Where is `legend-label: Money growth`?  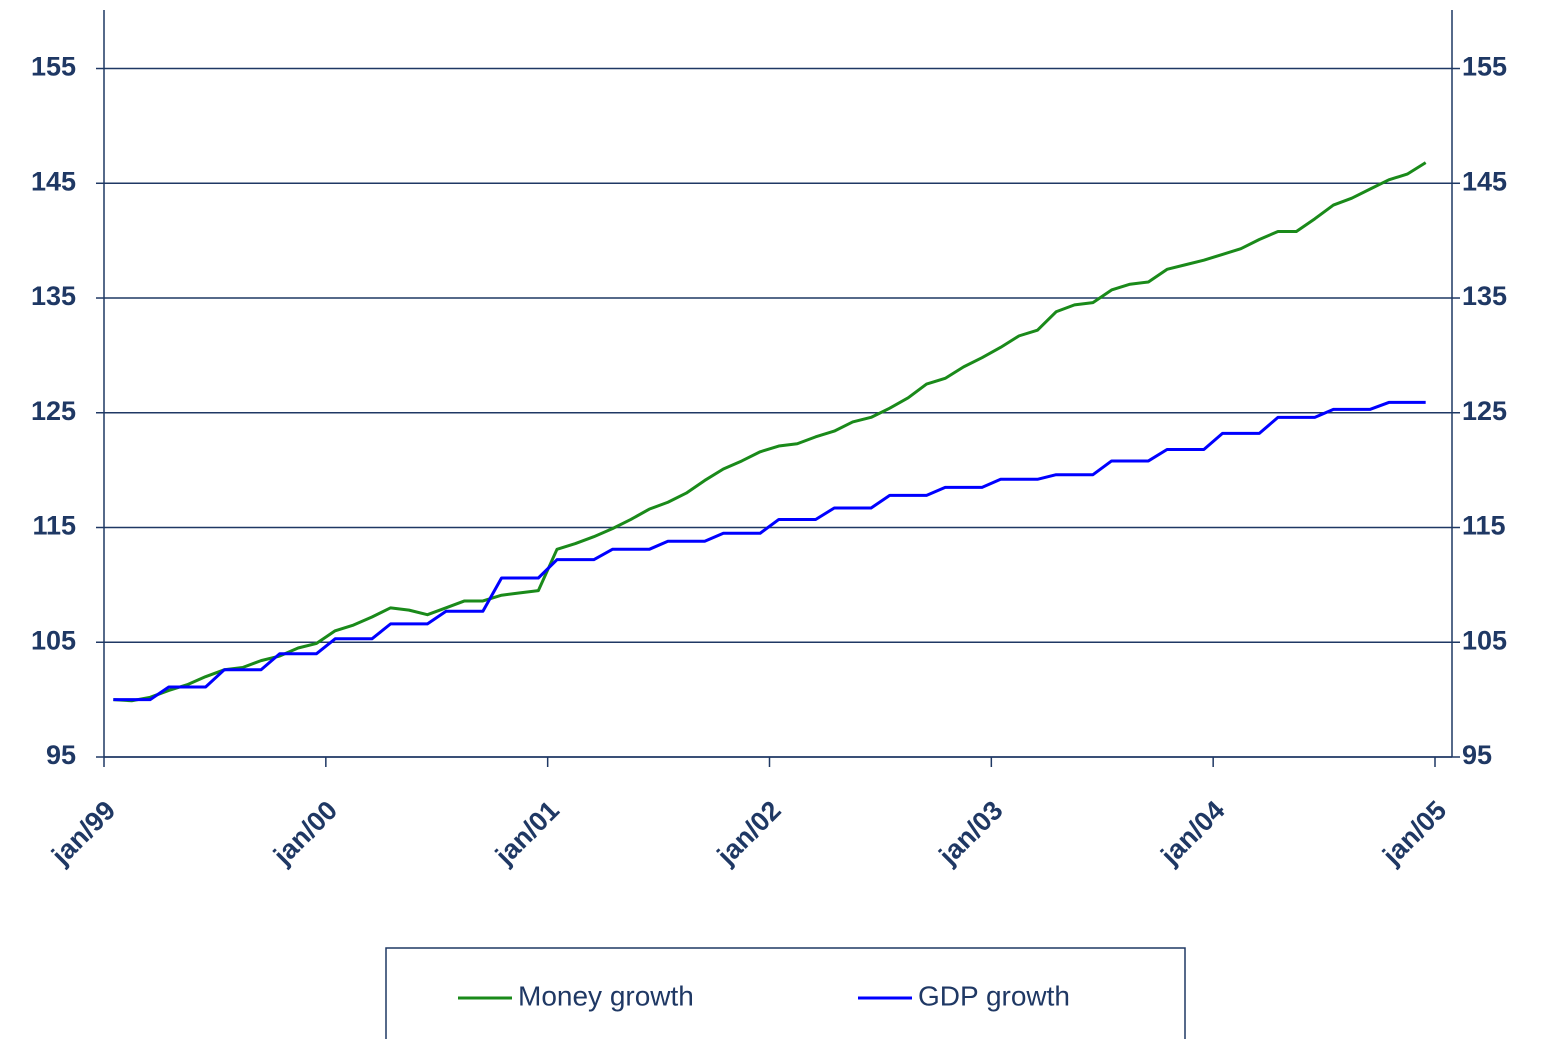 legend-label: Money growth is located at coordinates (606, 995).